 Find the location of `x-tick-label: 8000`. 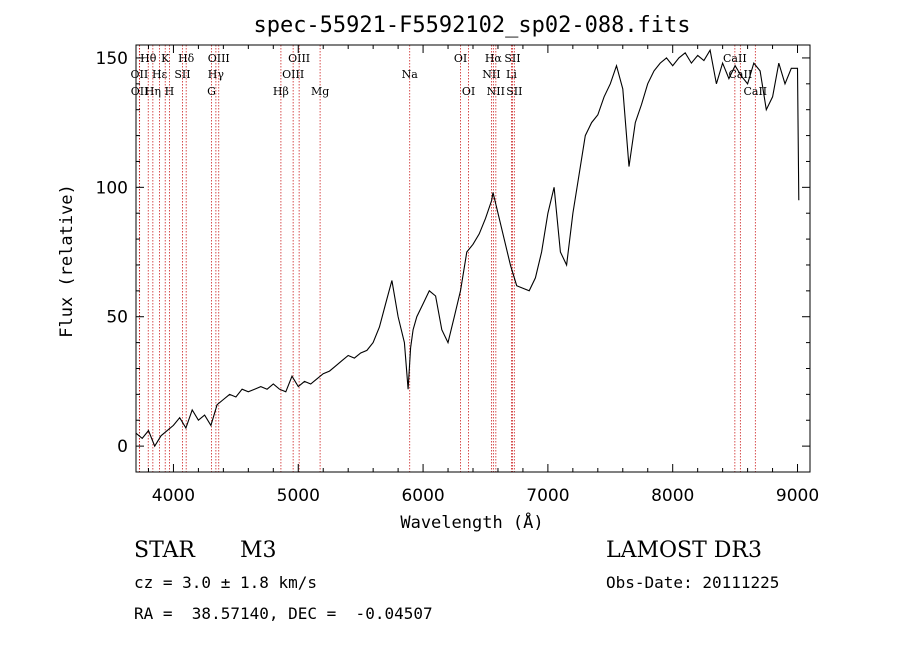

x-tick-label: 8000 is located at coordinates (672, 496).